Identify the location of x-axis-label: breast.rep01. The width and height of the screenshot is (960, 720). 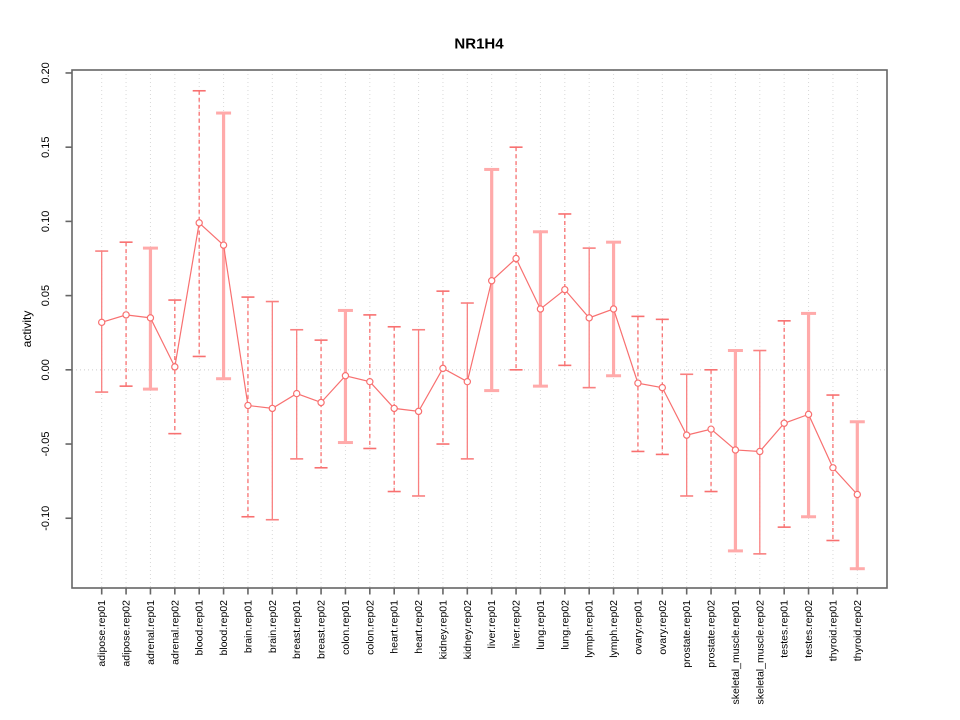
(297, 629).